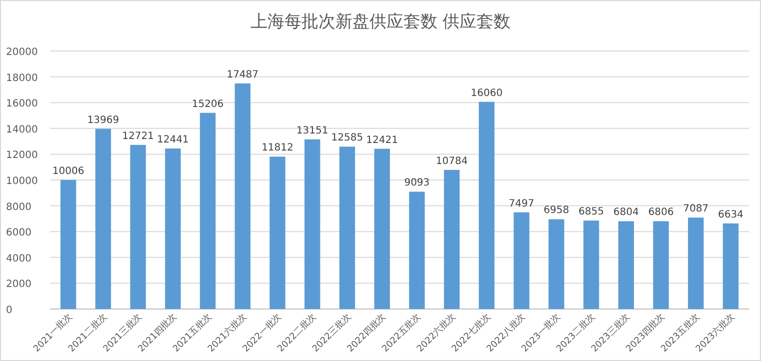  Describe the element at coordinates (19, 284) in the screenshot. I see `y-tick-label: 2000` at that location.